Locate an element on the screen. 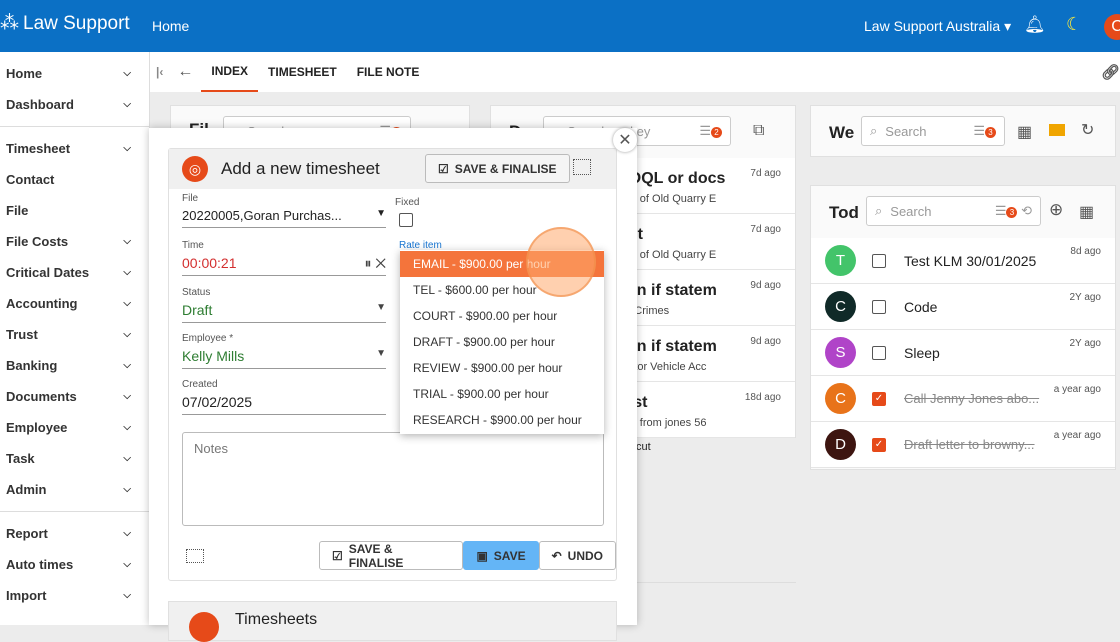 Image resolution: width=1120 pixels, height=642 pixels. todo-item: S Sleep 2Y ago is located at coordinates (963, 353).